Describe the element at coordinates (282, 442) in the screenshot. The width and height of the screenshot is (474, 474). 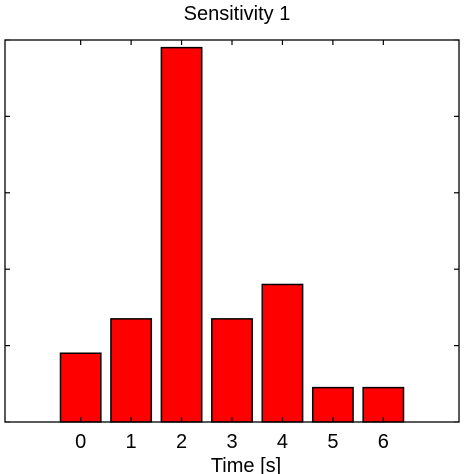
I see `x-tick-label-4: 4` at that location.